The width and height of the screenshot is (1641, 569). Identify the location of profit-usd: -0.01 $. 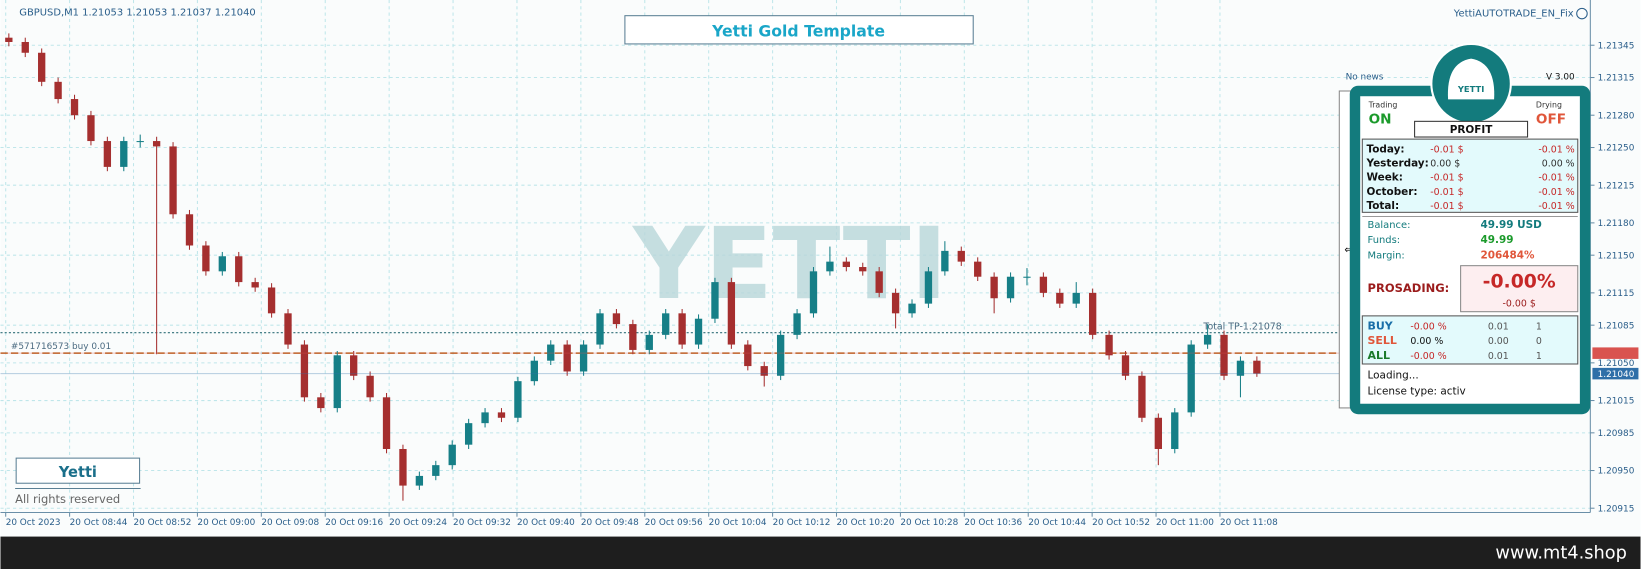
(1446, 178).